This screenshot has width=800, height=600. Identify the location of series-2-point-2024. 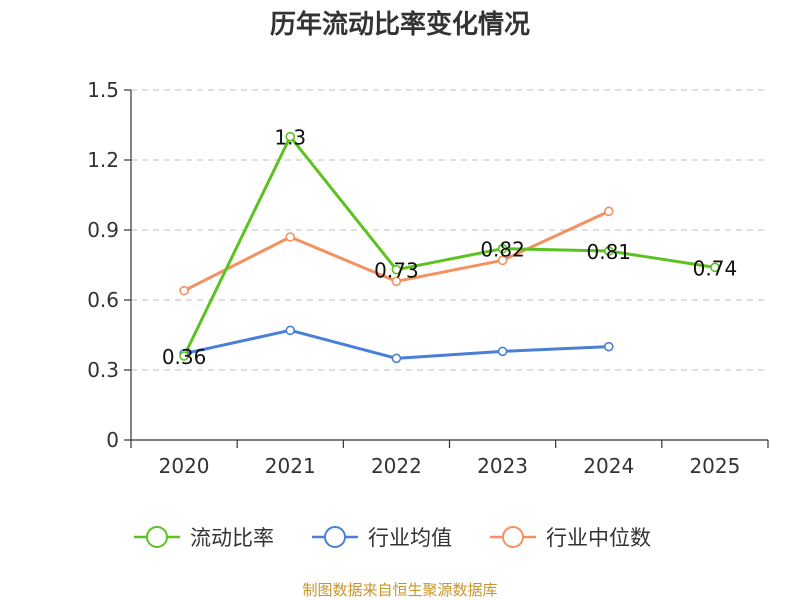
(608, 211).